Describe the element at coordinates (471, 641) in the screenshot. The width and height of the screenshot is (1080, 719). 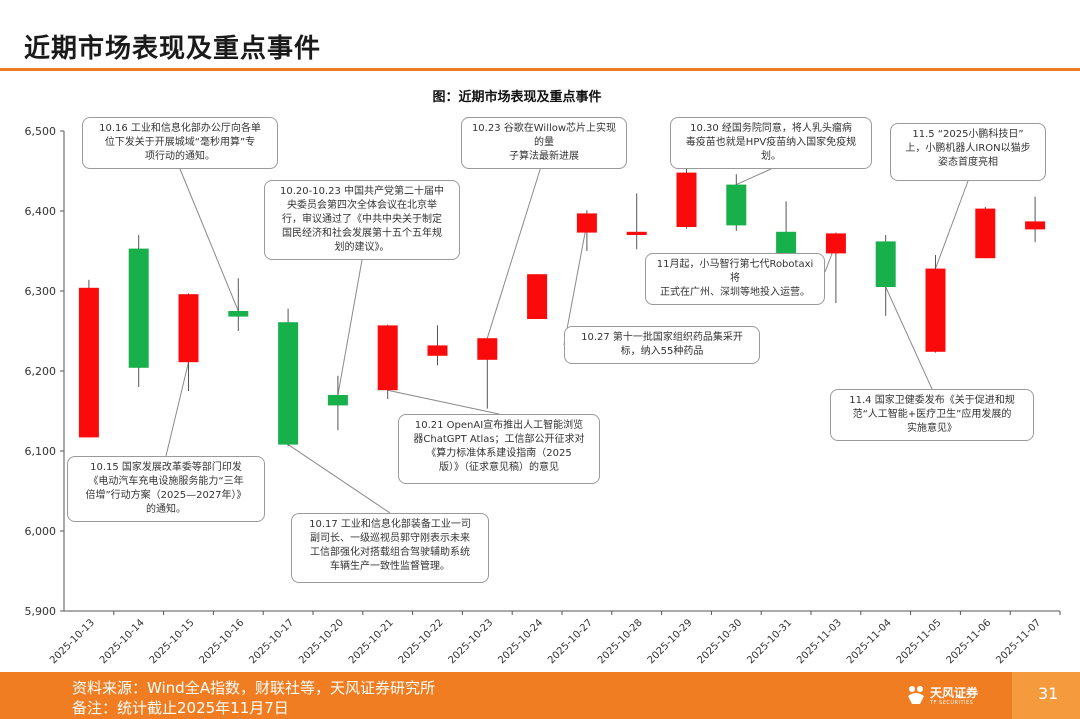
I see `x-tick-label: 2025-10-23` at that location.